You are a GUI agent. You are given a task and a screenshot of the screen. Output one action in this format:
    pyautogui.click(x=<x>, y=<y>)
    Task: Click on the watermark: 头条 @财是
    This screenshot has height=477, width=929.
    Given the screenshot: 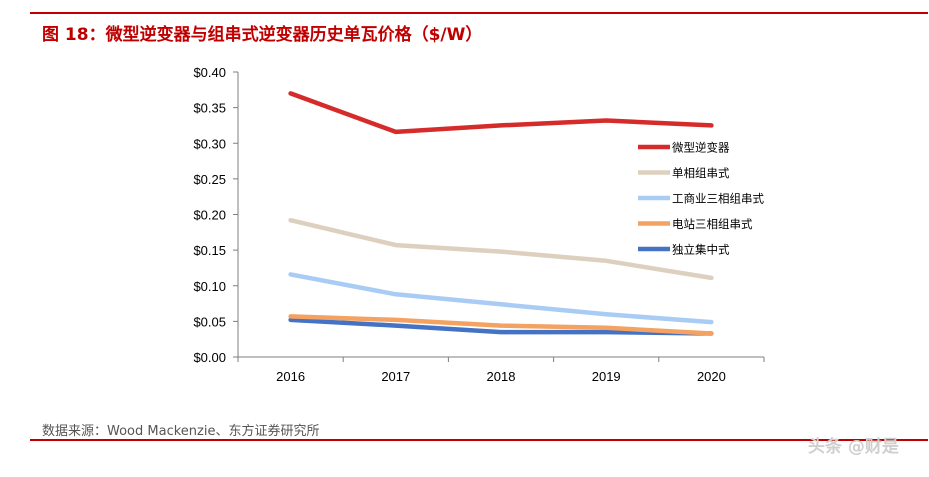 What is the action you would take?
    pyautogui.click(x=853, y=447)
    